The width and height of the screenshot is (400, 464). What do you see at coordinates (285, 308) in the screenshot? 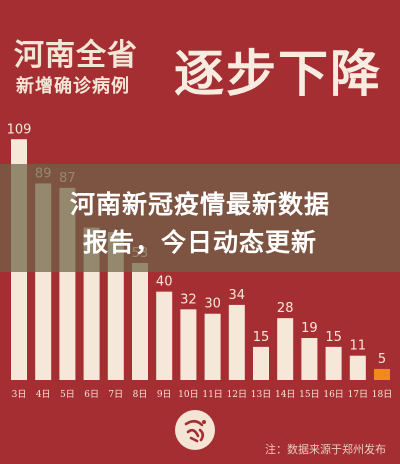
I see `data-label-14日: 28` at bounding box center [285, 308].